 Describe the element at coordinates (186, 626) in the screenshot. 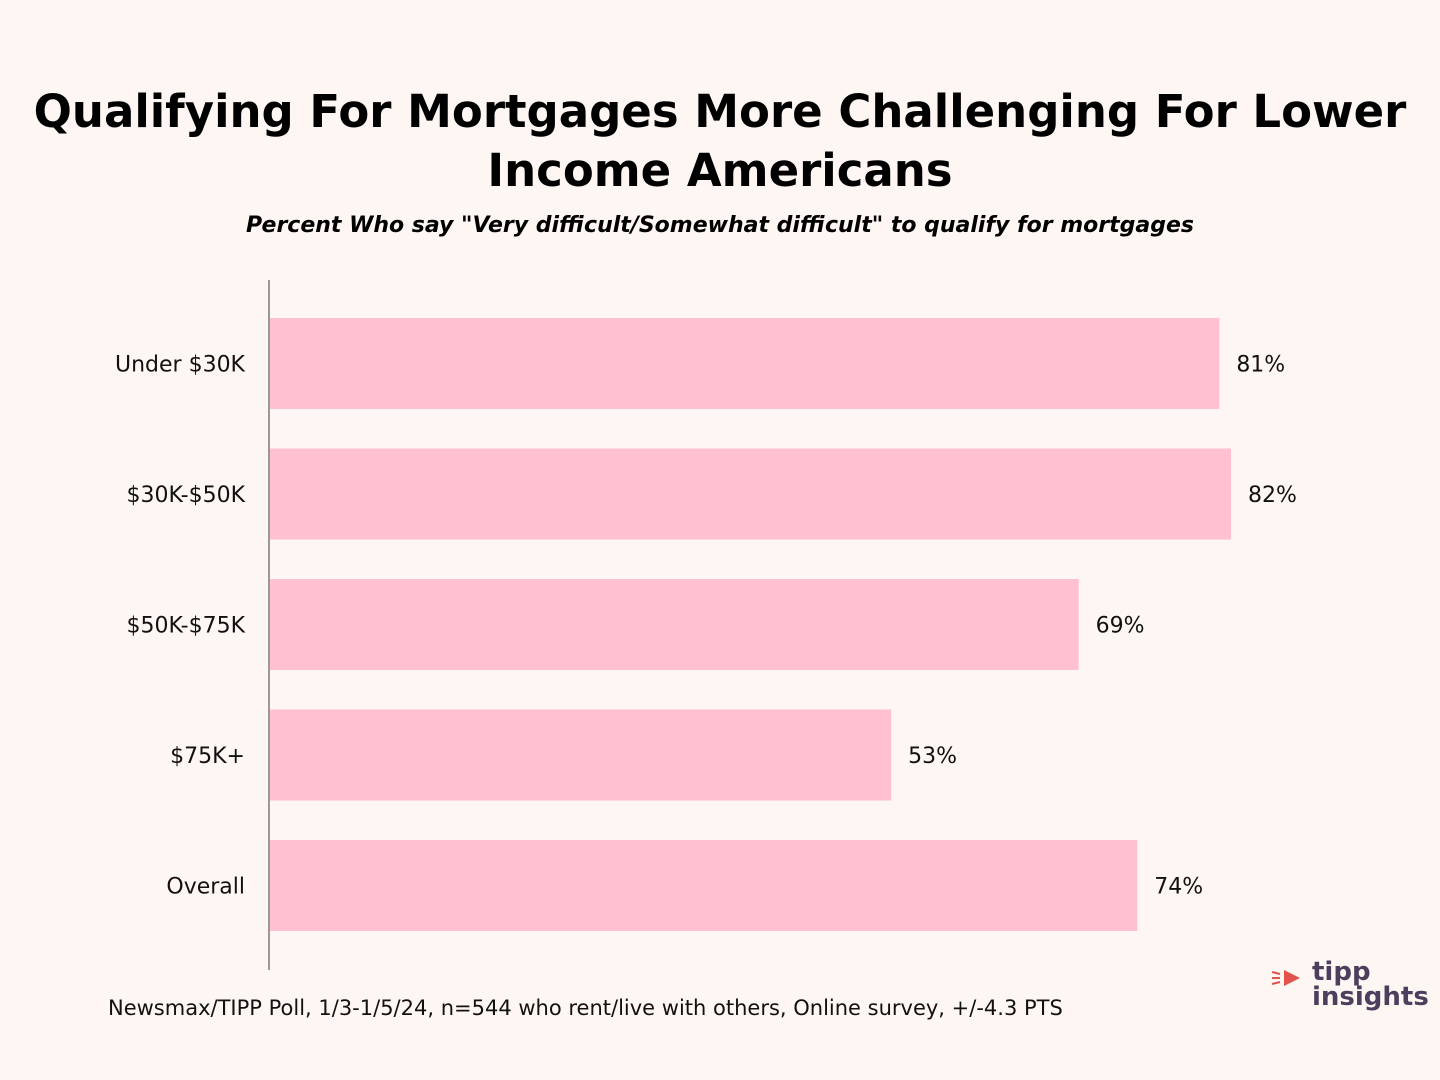

I see `category-label-2: $50K-$75K` at that location.